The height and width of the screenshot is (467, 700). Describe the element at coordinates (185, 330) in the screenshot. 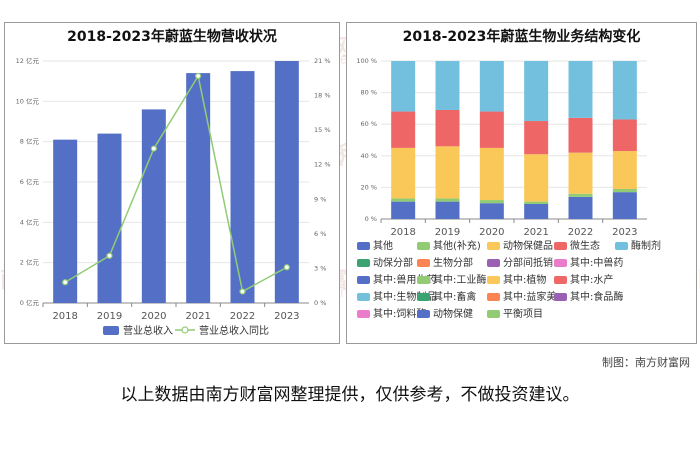

I see `legend-swatch-yoy-marker` at that location.